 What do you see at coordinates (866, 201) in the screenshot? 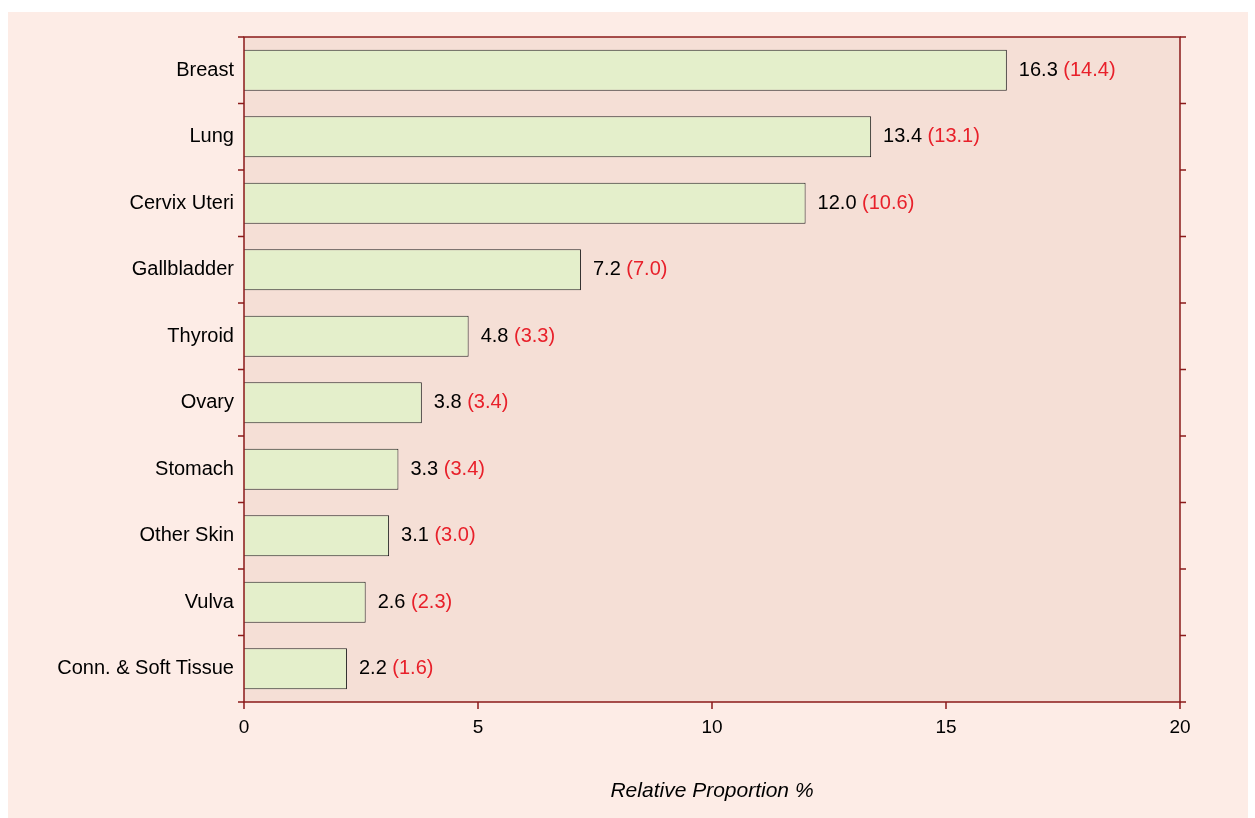
I see `data-label: 12.0 (10.6)` at bounding box center [866, 201].